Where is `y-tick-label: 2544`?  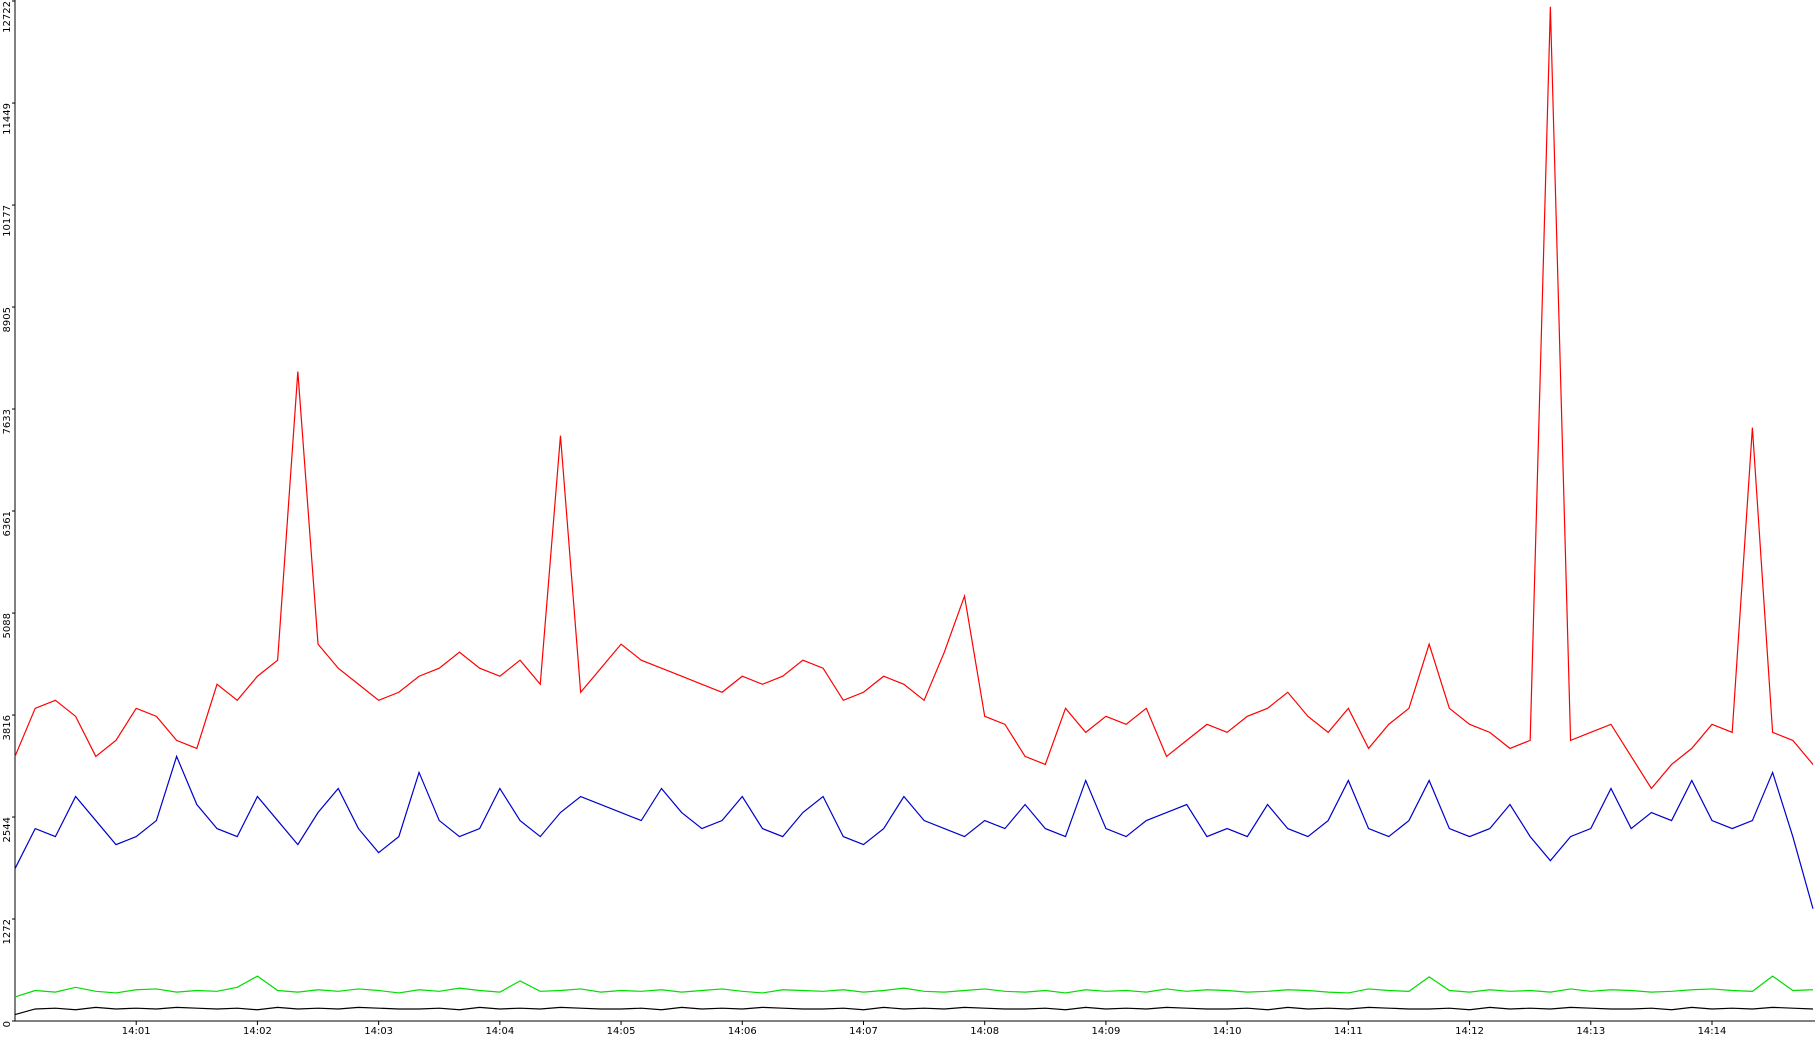
y-tick-label: 2544 is located at coordinates (7, 829).